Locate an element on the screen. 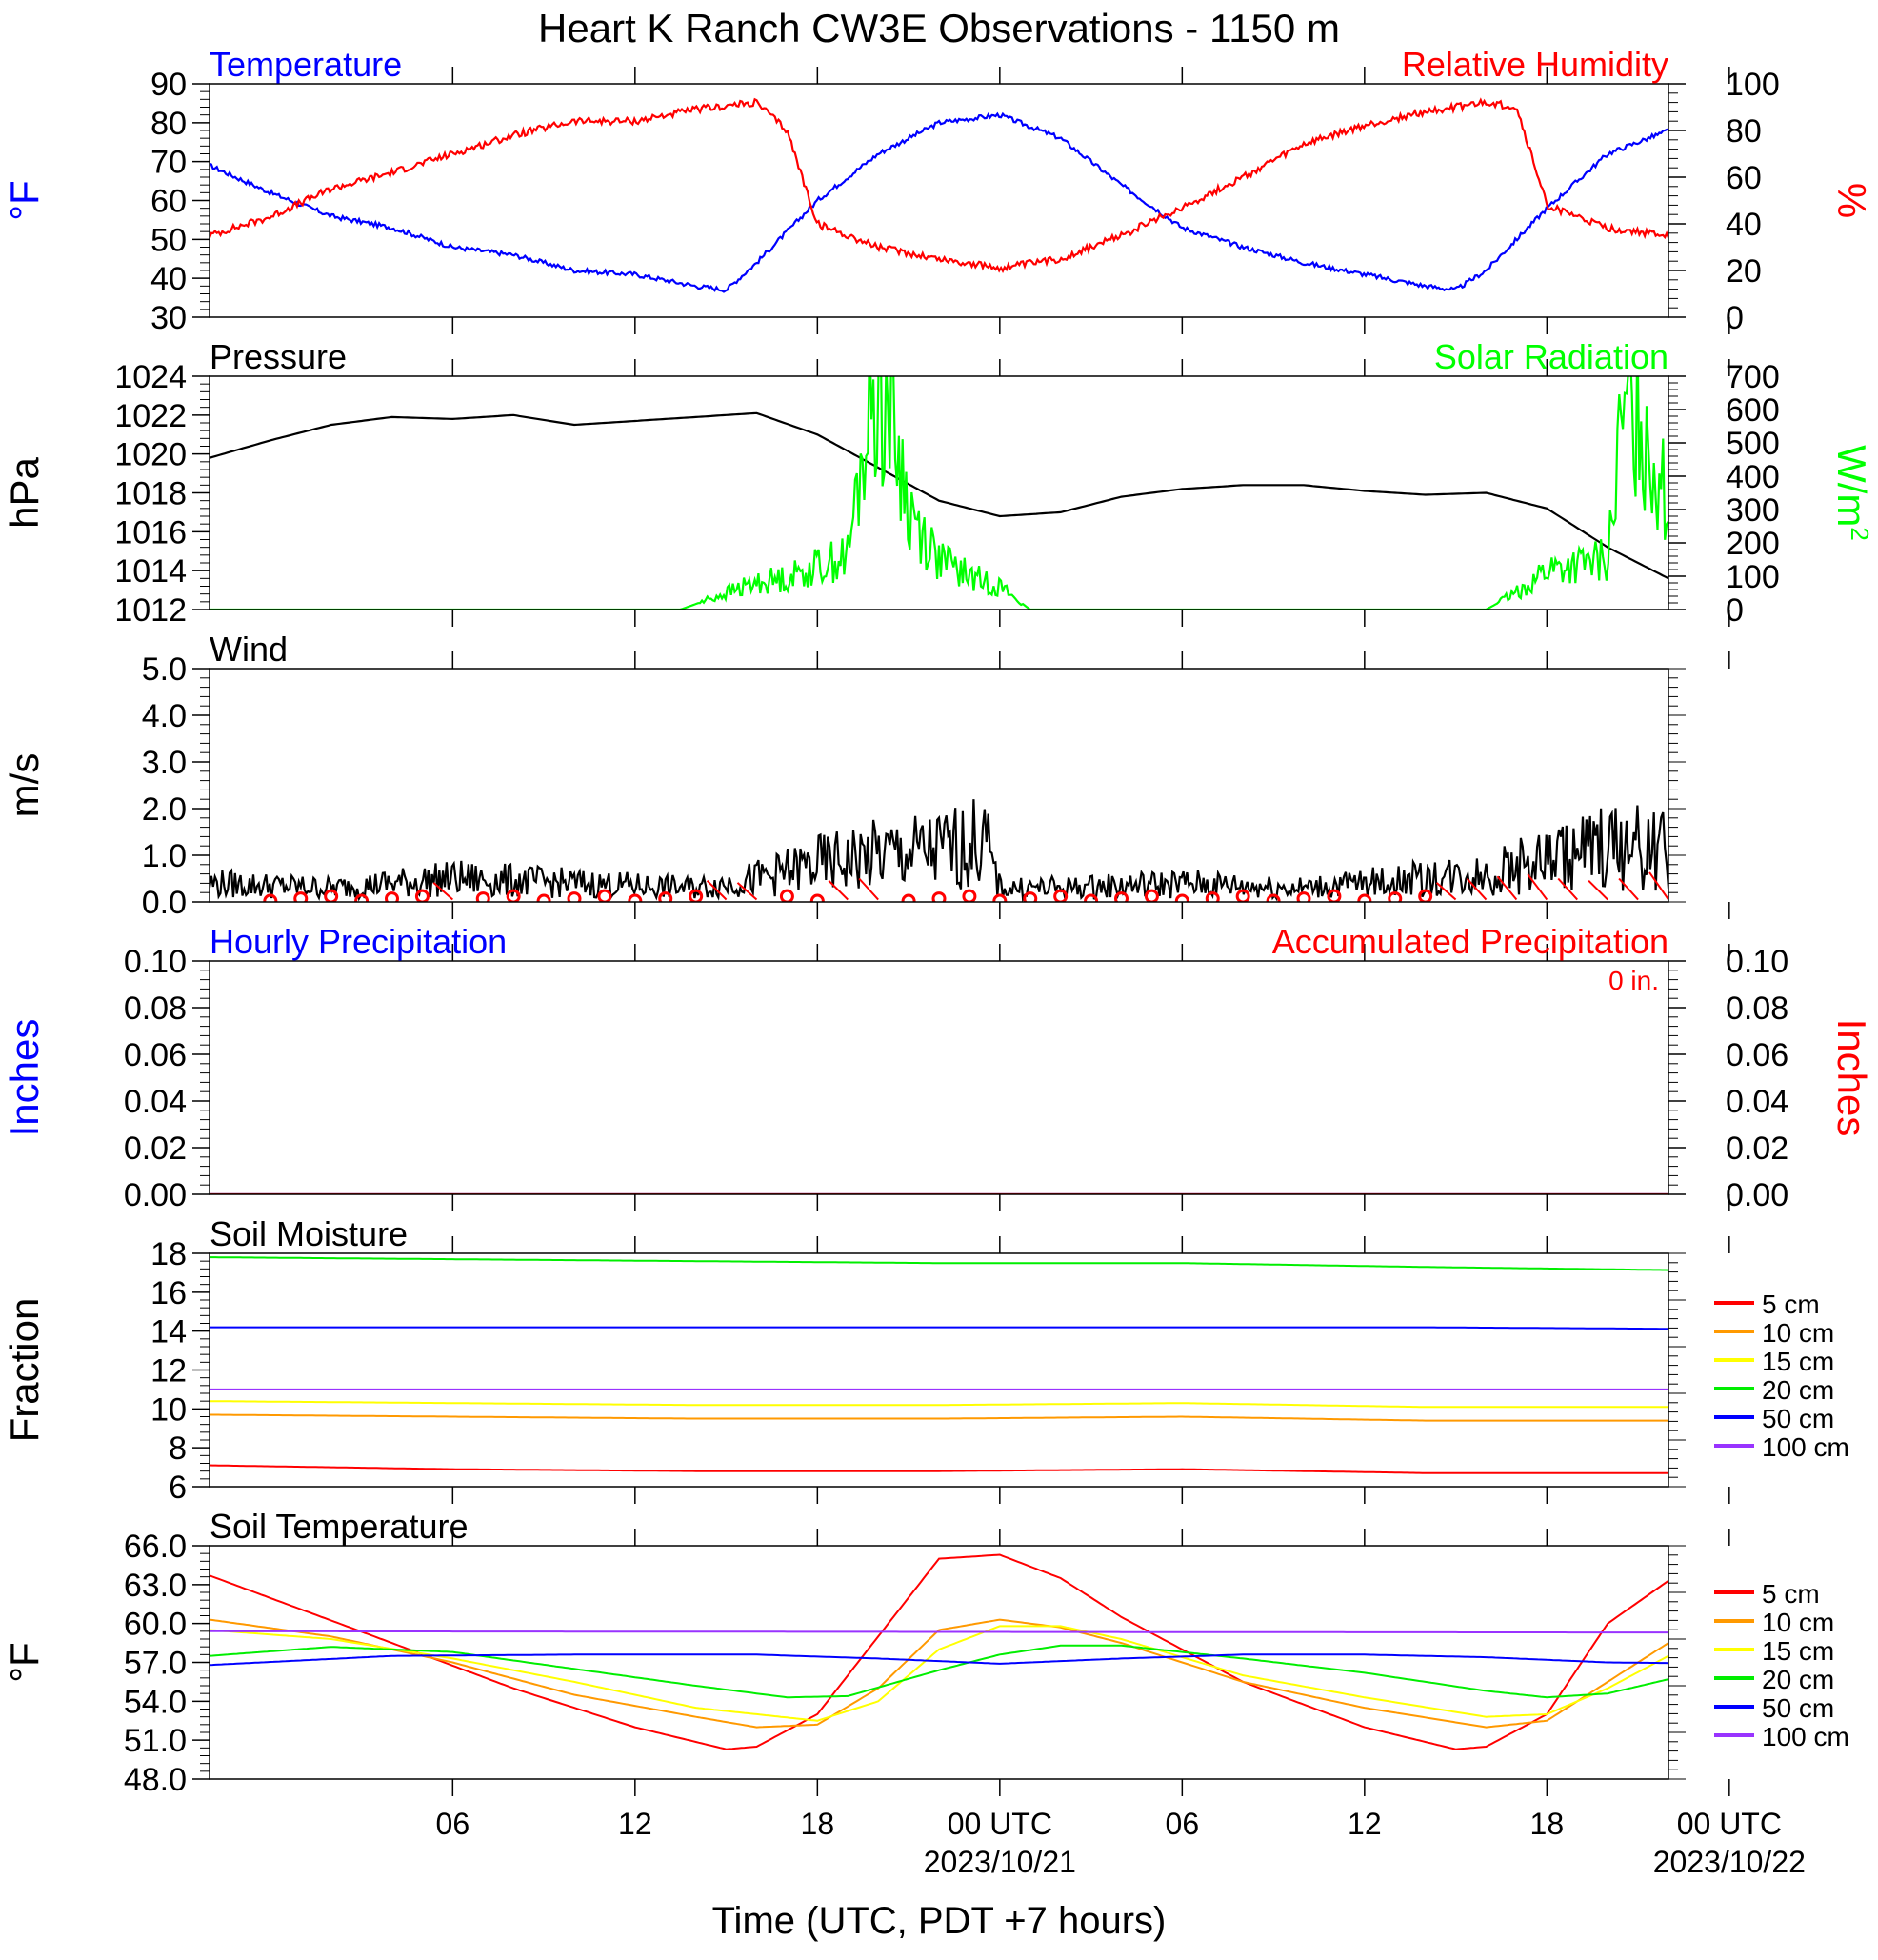  y-tick-label-left: 2.0 is located at coordinates (164, 809).